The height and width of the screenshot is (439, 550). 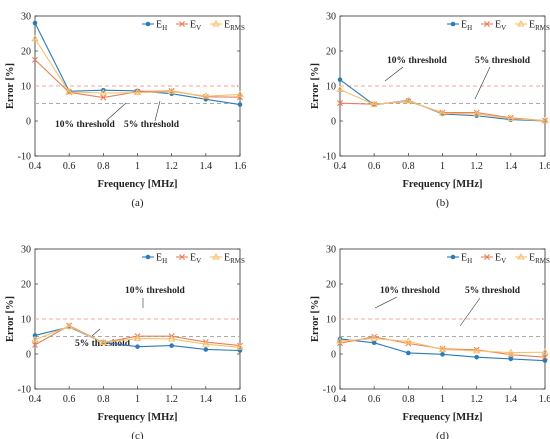 What do you see at coordinates (137, 434) in the screenshot?
I see `panel-caption: (c)` at bounding box center [137, 434].